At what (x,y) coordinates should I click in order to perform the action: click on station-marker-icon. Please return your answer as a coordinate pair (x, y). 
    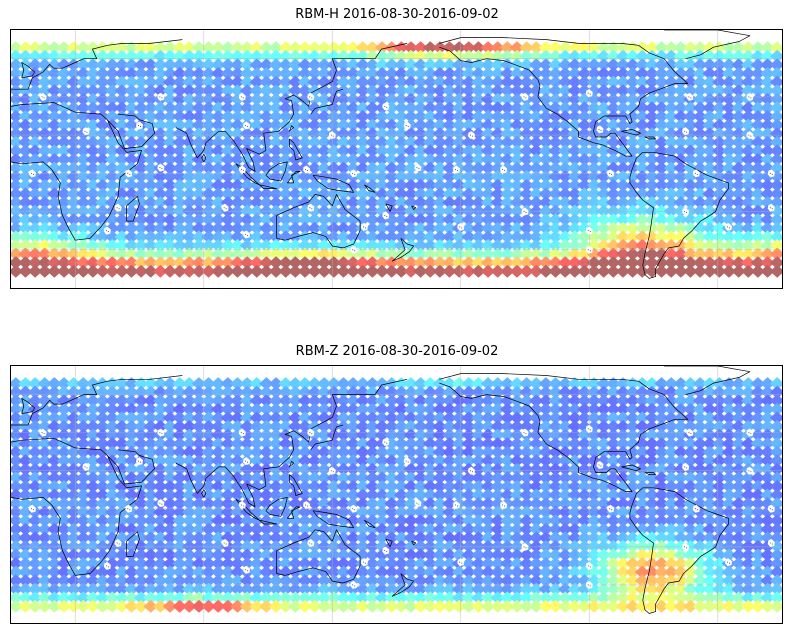
    Looking at the image, I should click on (525, 432).